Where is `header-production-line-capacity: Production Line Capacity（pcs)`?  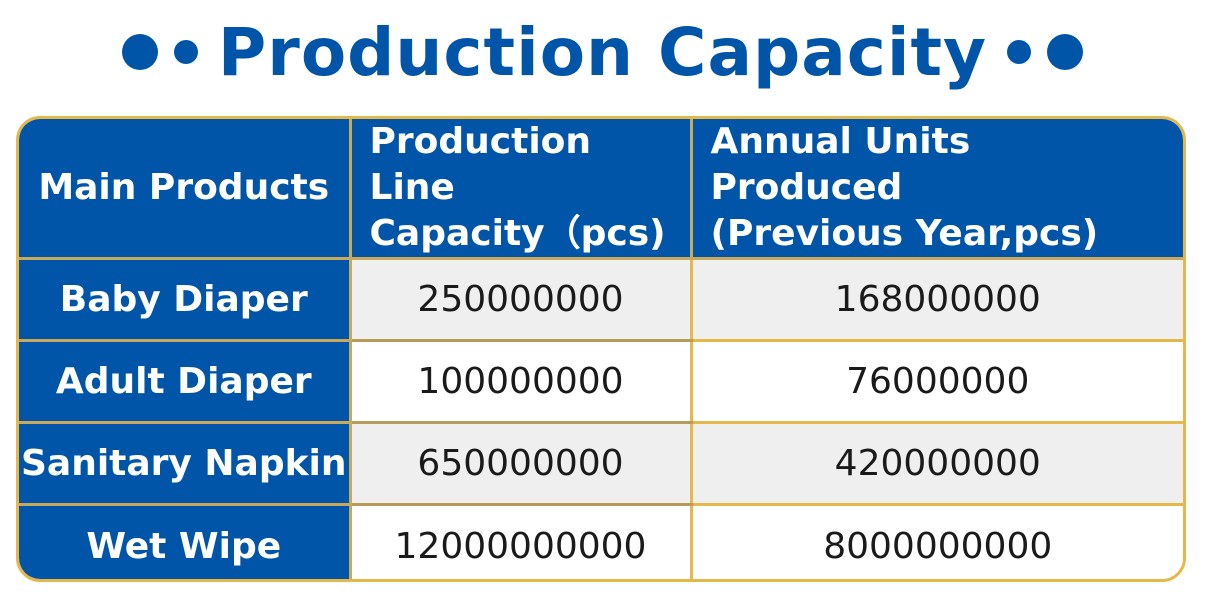 header-production-line-capacity: Production Line Capacity（pcs) is located at coordinates (521, 189).